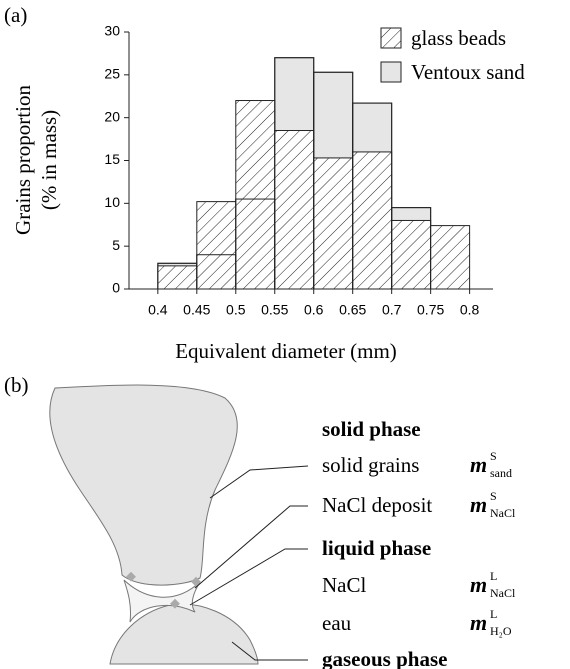 The width and height of the screenshot is (570, 669). I want to click on x-tick-label: 0.7, so click(392, 310).